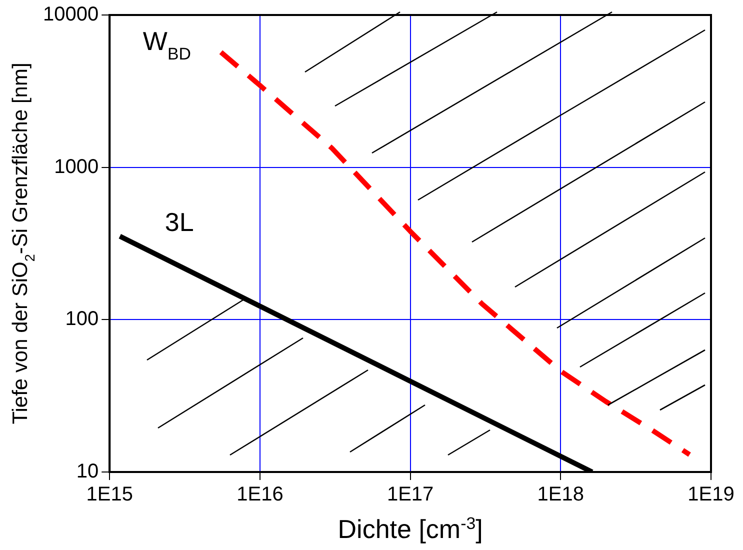 This screenshot has height=550, width=743. Describe the element at coordinates (711, 495) in the screenshot. I see `x-tick-label: 1E19` at that location.